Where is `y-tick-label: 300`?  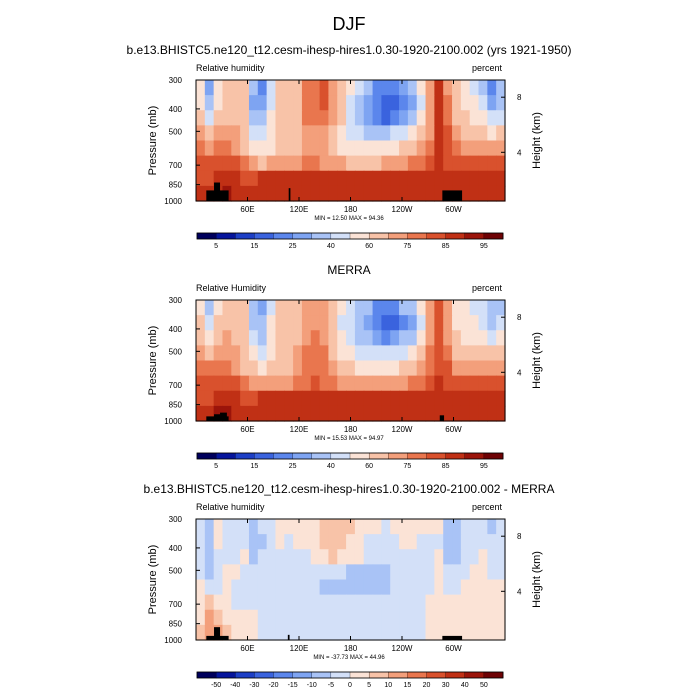 y-tick-label: 300 is located at coordinates (176, 80).